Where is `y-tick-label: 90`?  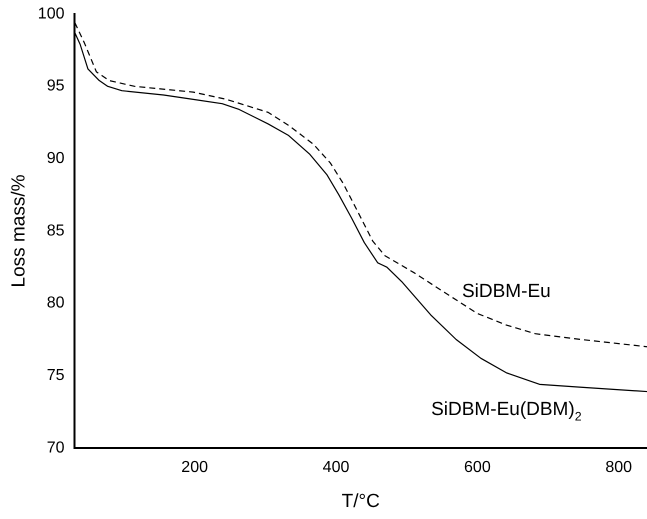 y-tick-label: 90 is located at coordinates (55, 159).